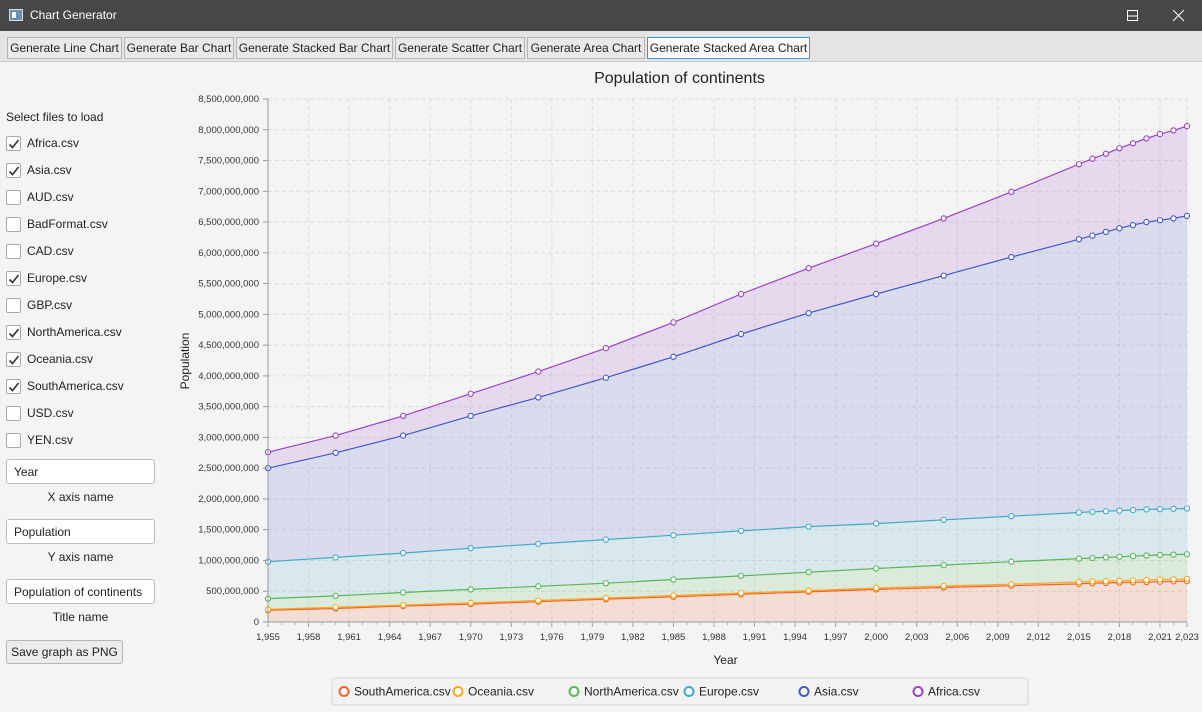  What do you see at coordinates (80, 497) in the screenshot?
I see `x-axis-name-caption: X axis name` at bounding box center [80, 497].